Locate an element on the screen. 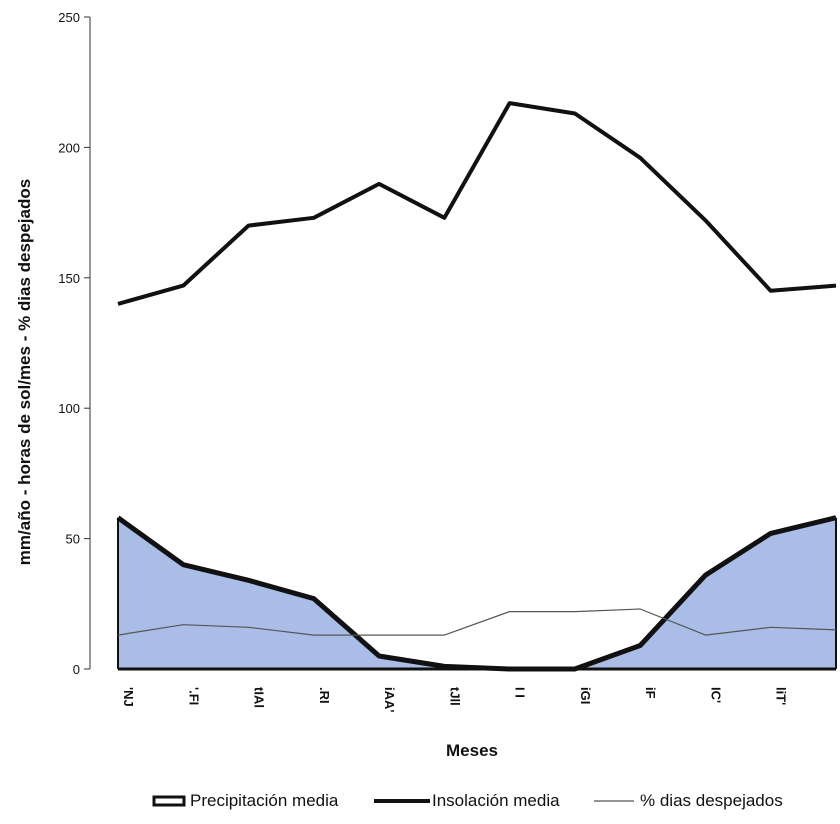 This screenshot has width=840, height=824. y-tick-label: 150 is located at coordinates (69, 278).